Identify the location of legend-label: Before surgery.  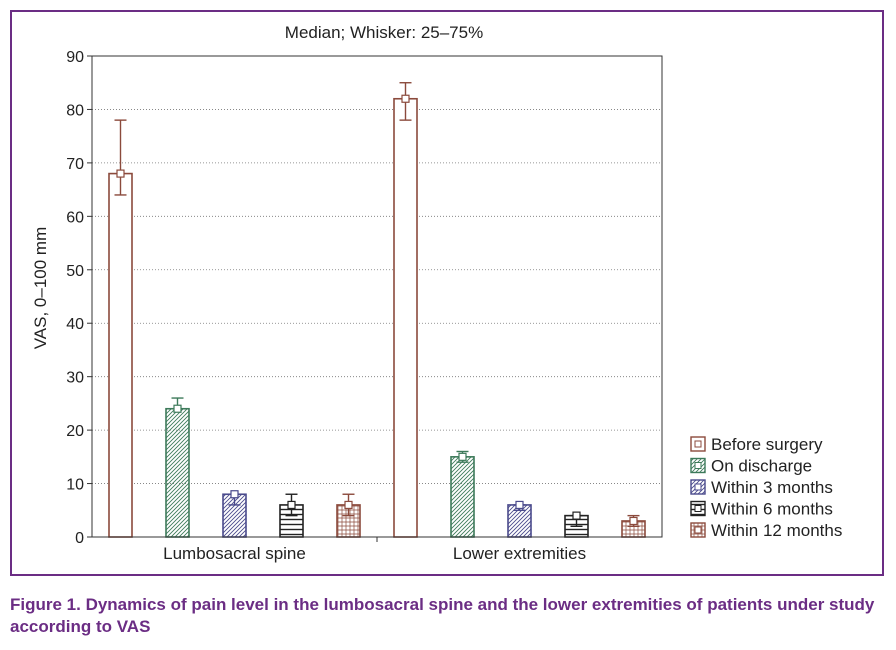
(767, 444).